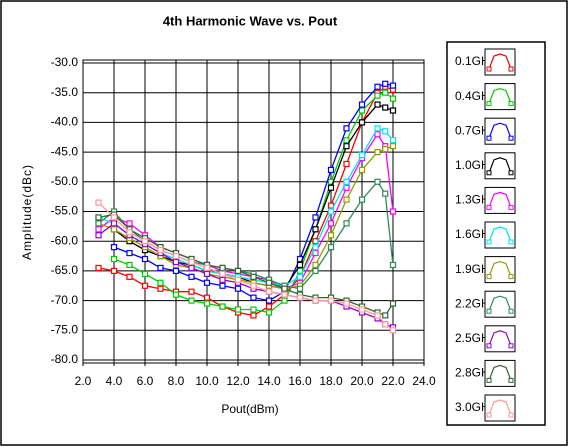 This screenshot has height=447, width=569. I want to click on x-tick-label: 24.0, so click(424, 381).